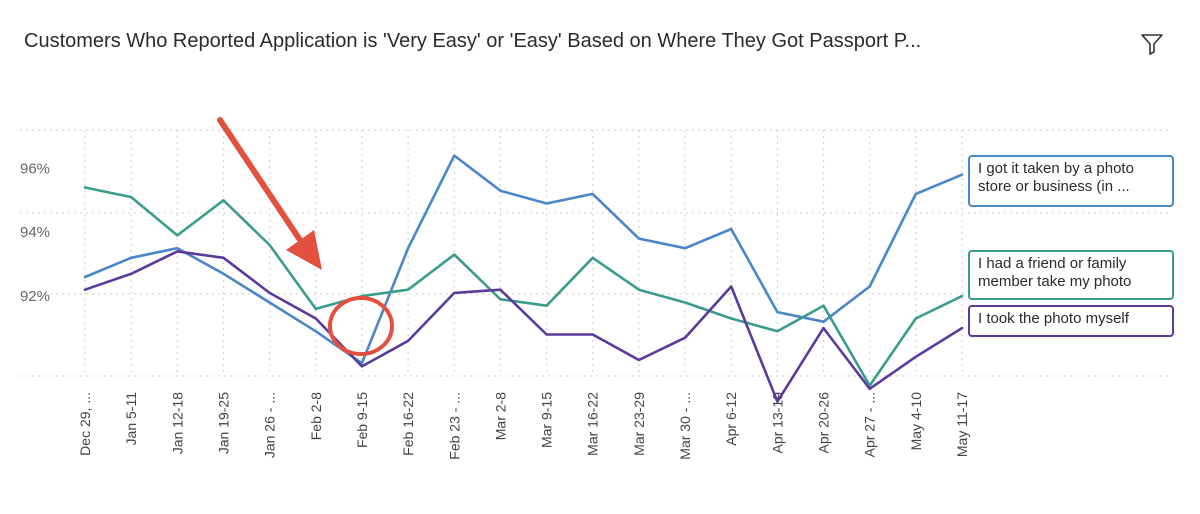 The image size is (1200, 514). What do you see at coordinates (1056, 168) in the screenshot?
I see `legend-label: I got it taken by a photo` at bounding box center [1056, 168].